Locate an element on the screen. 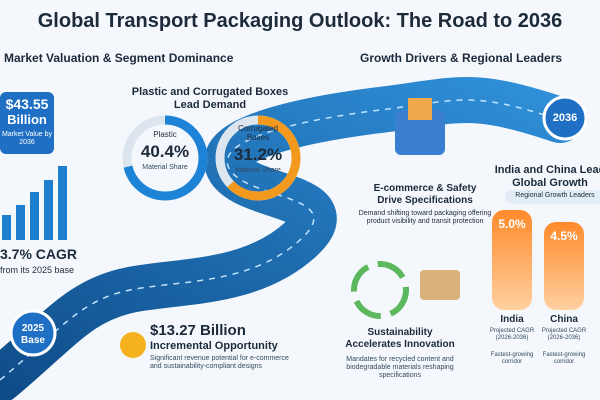  driver-heading: E-commerce & Safety Drive Specifications is located at coordinates (425, 194).